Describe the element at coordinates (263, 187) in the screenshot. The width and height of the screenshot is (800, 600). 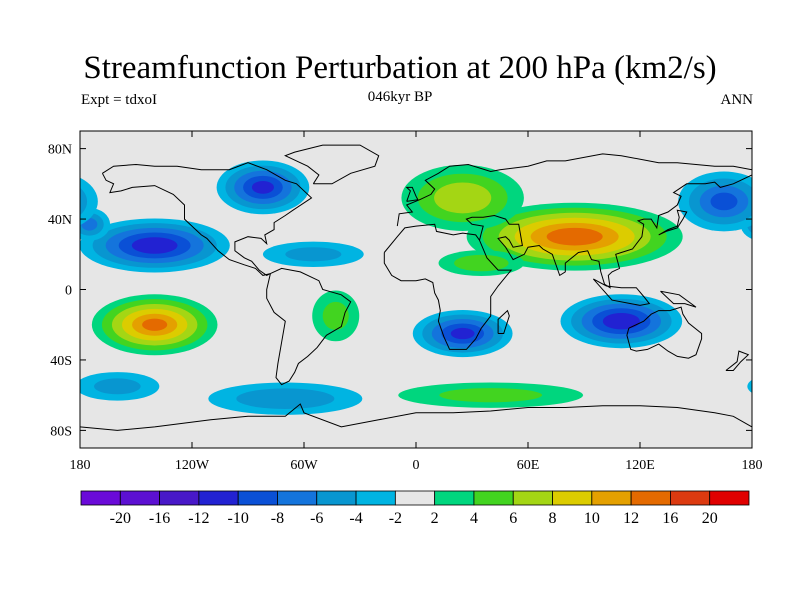
I see `field-canada-low` at that location.